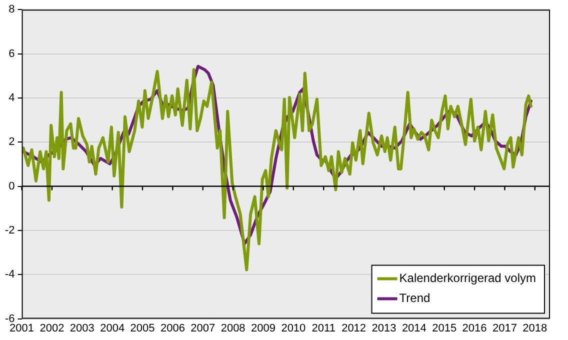 Image resolution: width=568 pixels, height=340 pixels. I want to click on x-tick-label: 2007, so click(203, 328).